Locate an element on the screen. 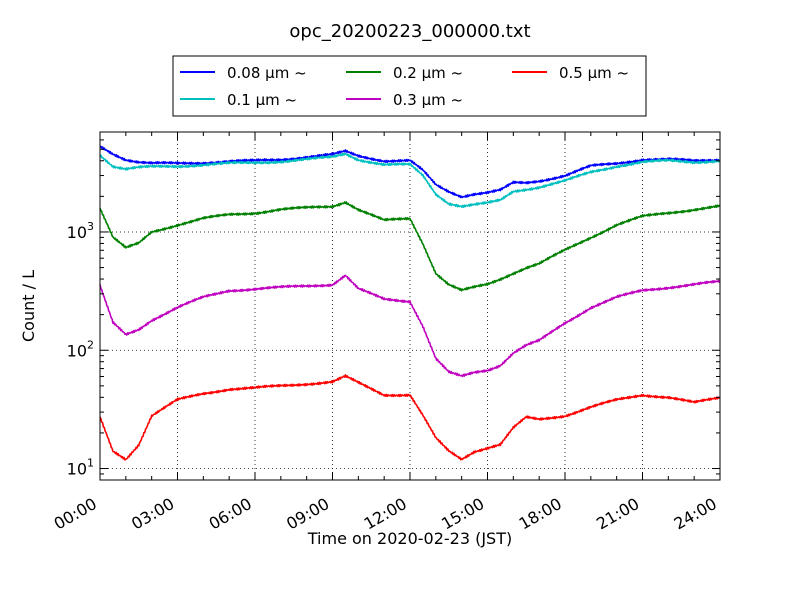 The image size is (800, 600). legend-label: 0.2 µm ~ is located at coordinates (428, 73).